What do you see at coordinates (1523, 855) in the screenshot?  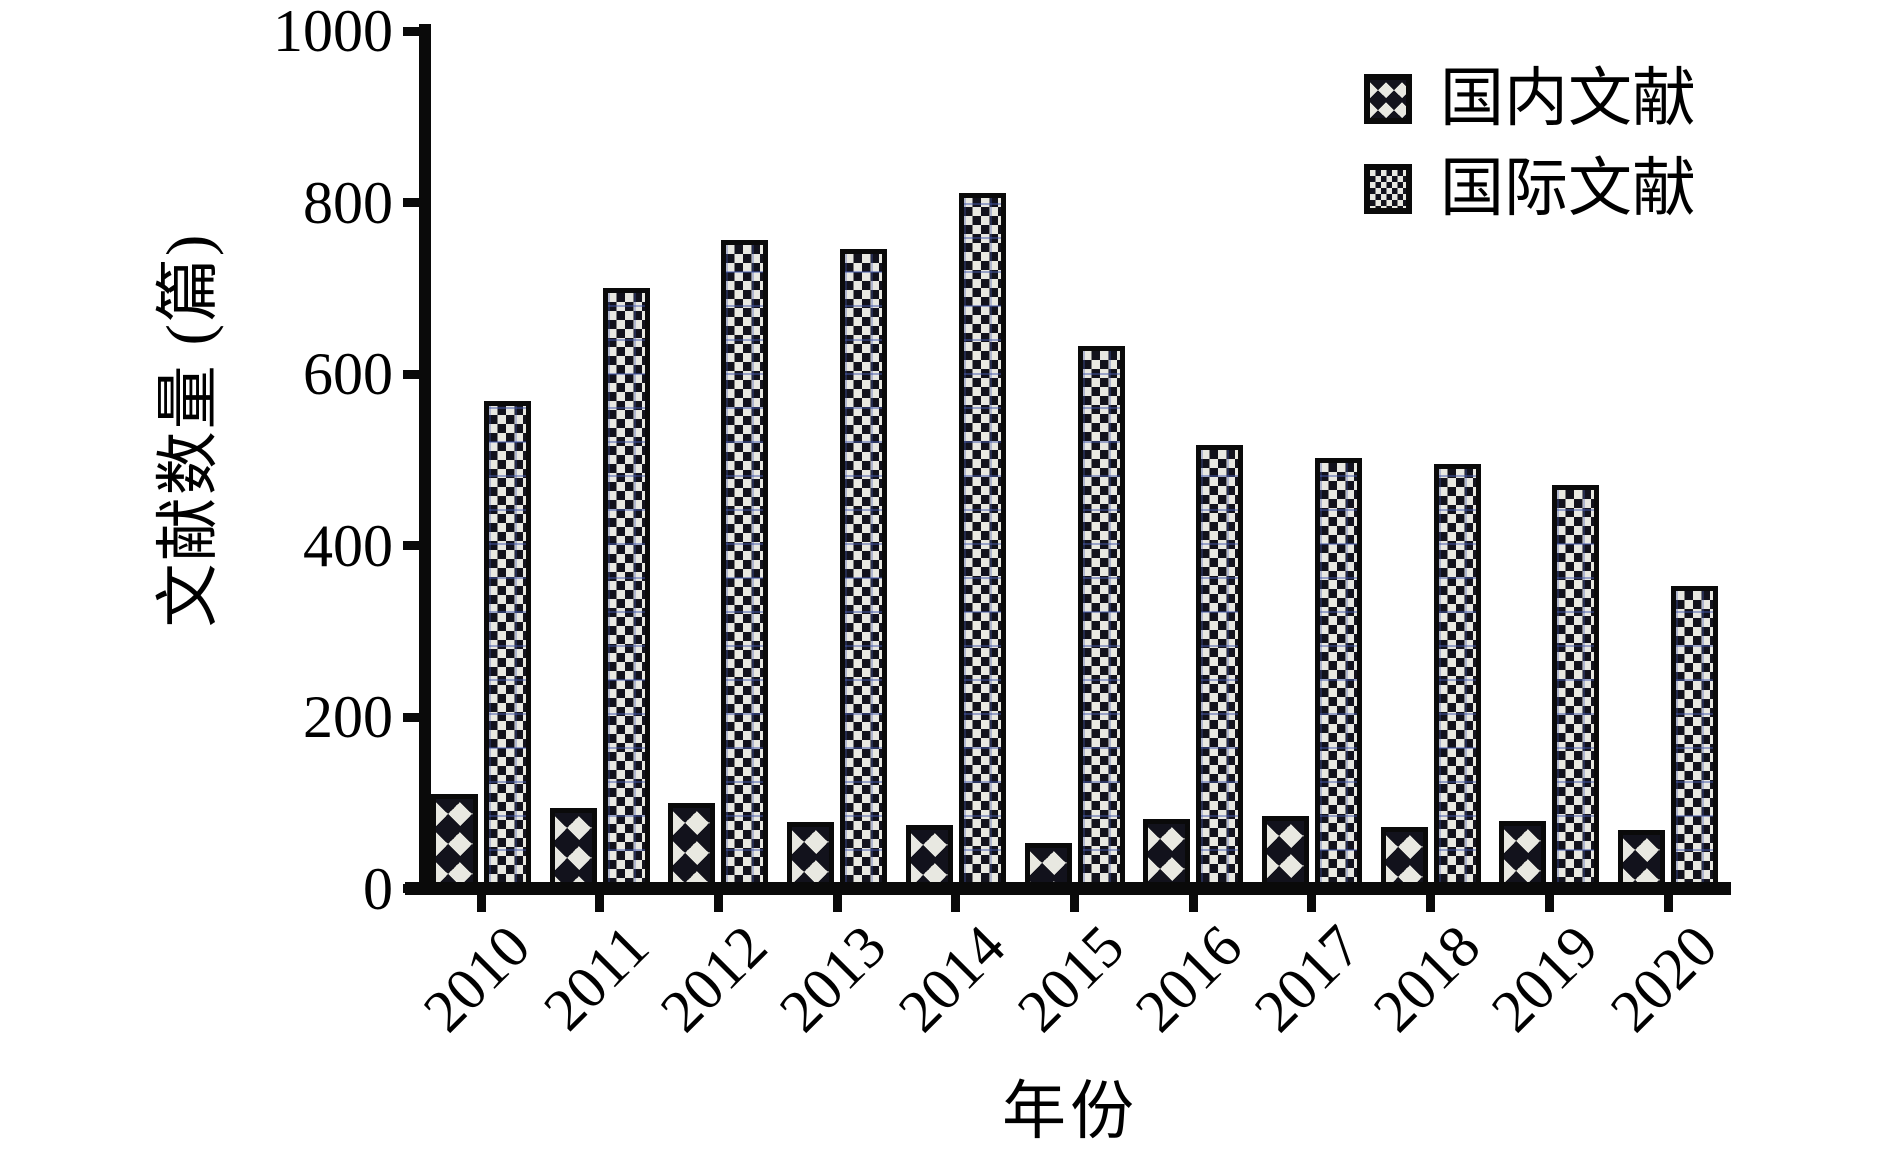 I see `bar-domestic-2019` at bounding box center [1523, 855].